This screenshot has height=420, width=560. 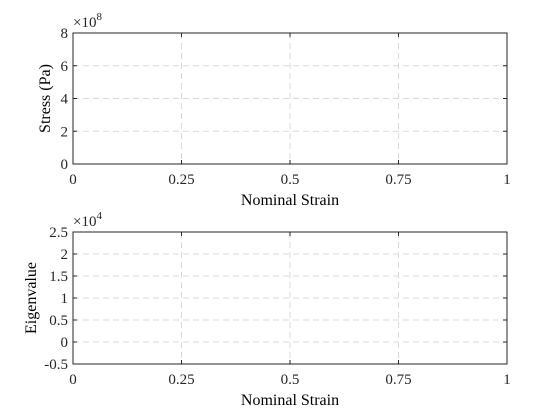 What do you see at coordinates (65, 34) in the screenshot?
I see `stress-y-tick-label: 8` at bounding box center [65, 34].